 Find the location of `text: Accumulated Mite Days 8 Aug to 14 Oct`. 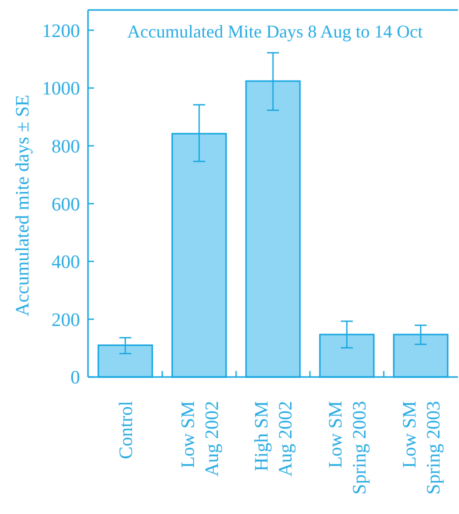

text: Accumulated Mite Days 8 Aug to 14 Oct is located at coordinates (275, 31).